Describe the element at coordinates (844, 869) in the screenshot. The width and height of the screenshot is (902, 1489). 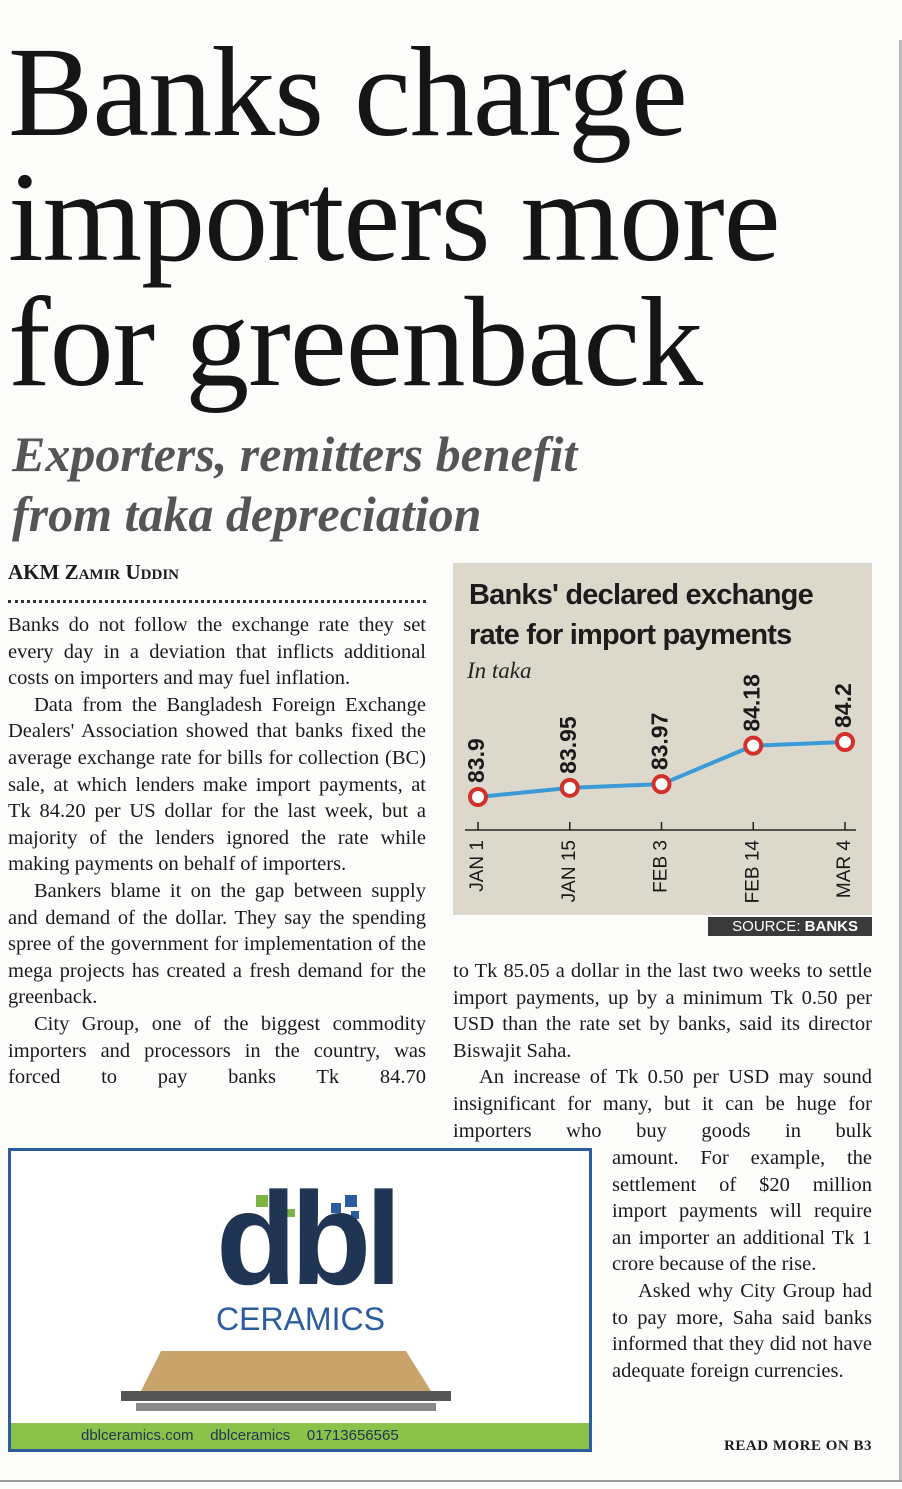
I see `x-tick-label: MAR 4` at that location.